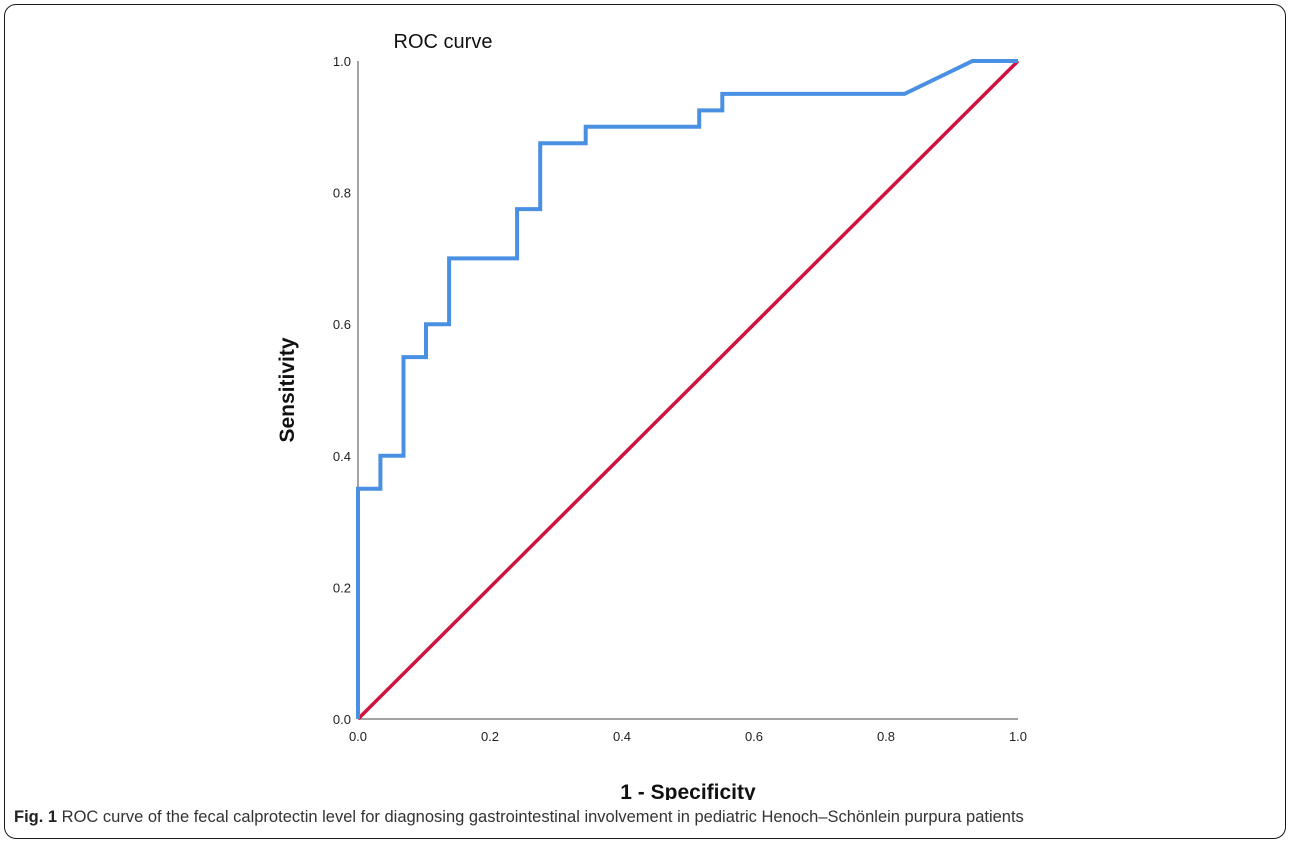 This screenshot has height=845, width=1292. I want to click on x-tick-label: 1.0, so click(1018, 736).